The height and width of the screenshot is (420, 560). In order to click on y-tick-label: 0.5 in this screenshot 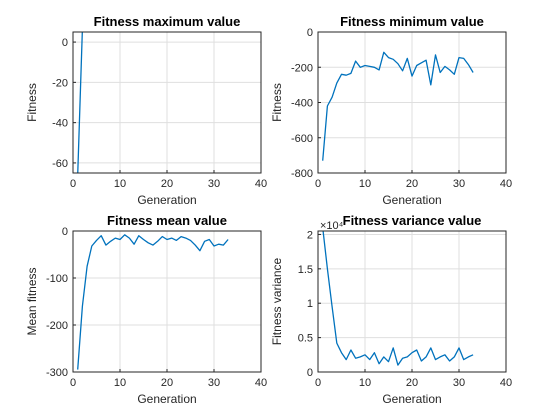, I will do `click(305, 339)`.